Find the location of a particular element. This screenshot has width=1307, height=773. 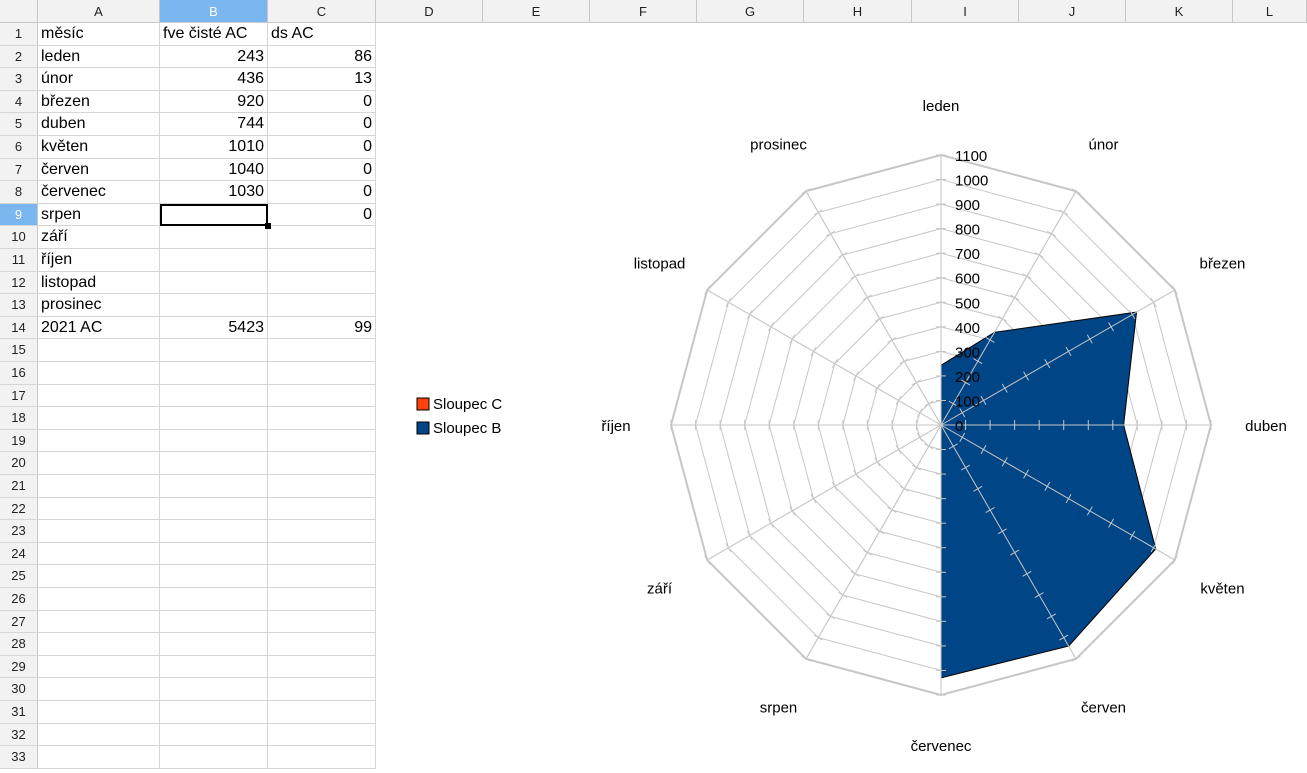

cell-a3: únor is located at coordinates (99, 79).